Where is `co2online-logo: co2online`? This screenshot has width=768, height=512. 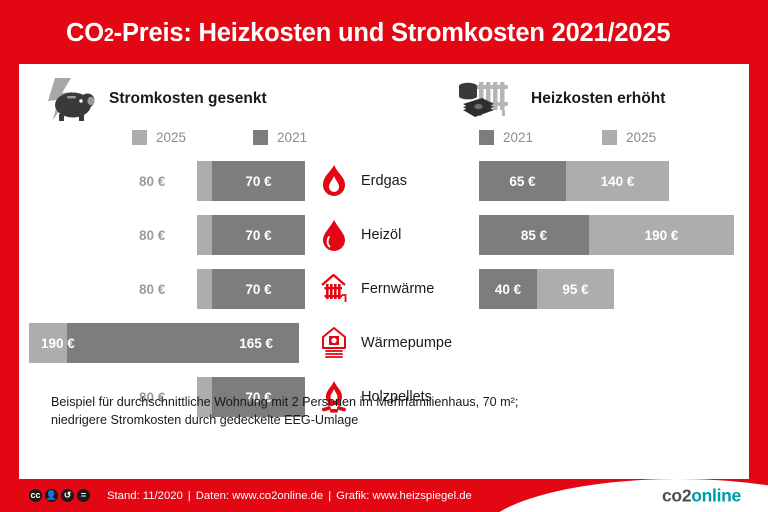 co2online-logo: co2online is located at coordinates (701, 495).